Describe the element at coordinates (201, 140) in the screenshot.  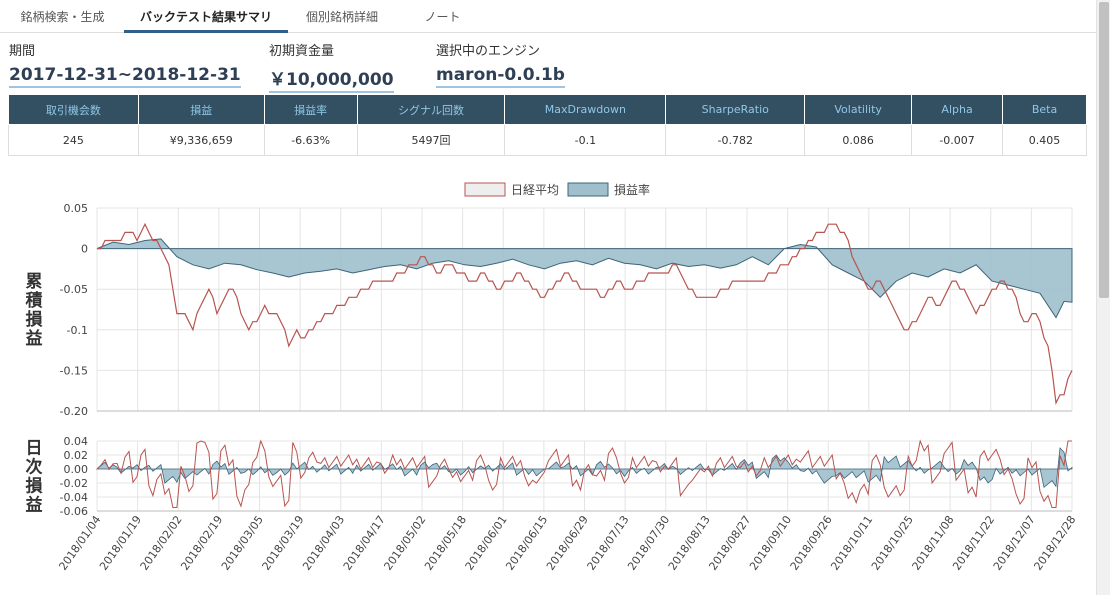
I see `value-pnl: ¥9,336,659` at that location.